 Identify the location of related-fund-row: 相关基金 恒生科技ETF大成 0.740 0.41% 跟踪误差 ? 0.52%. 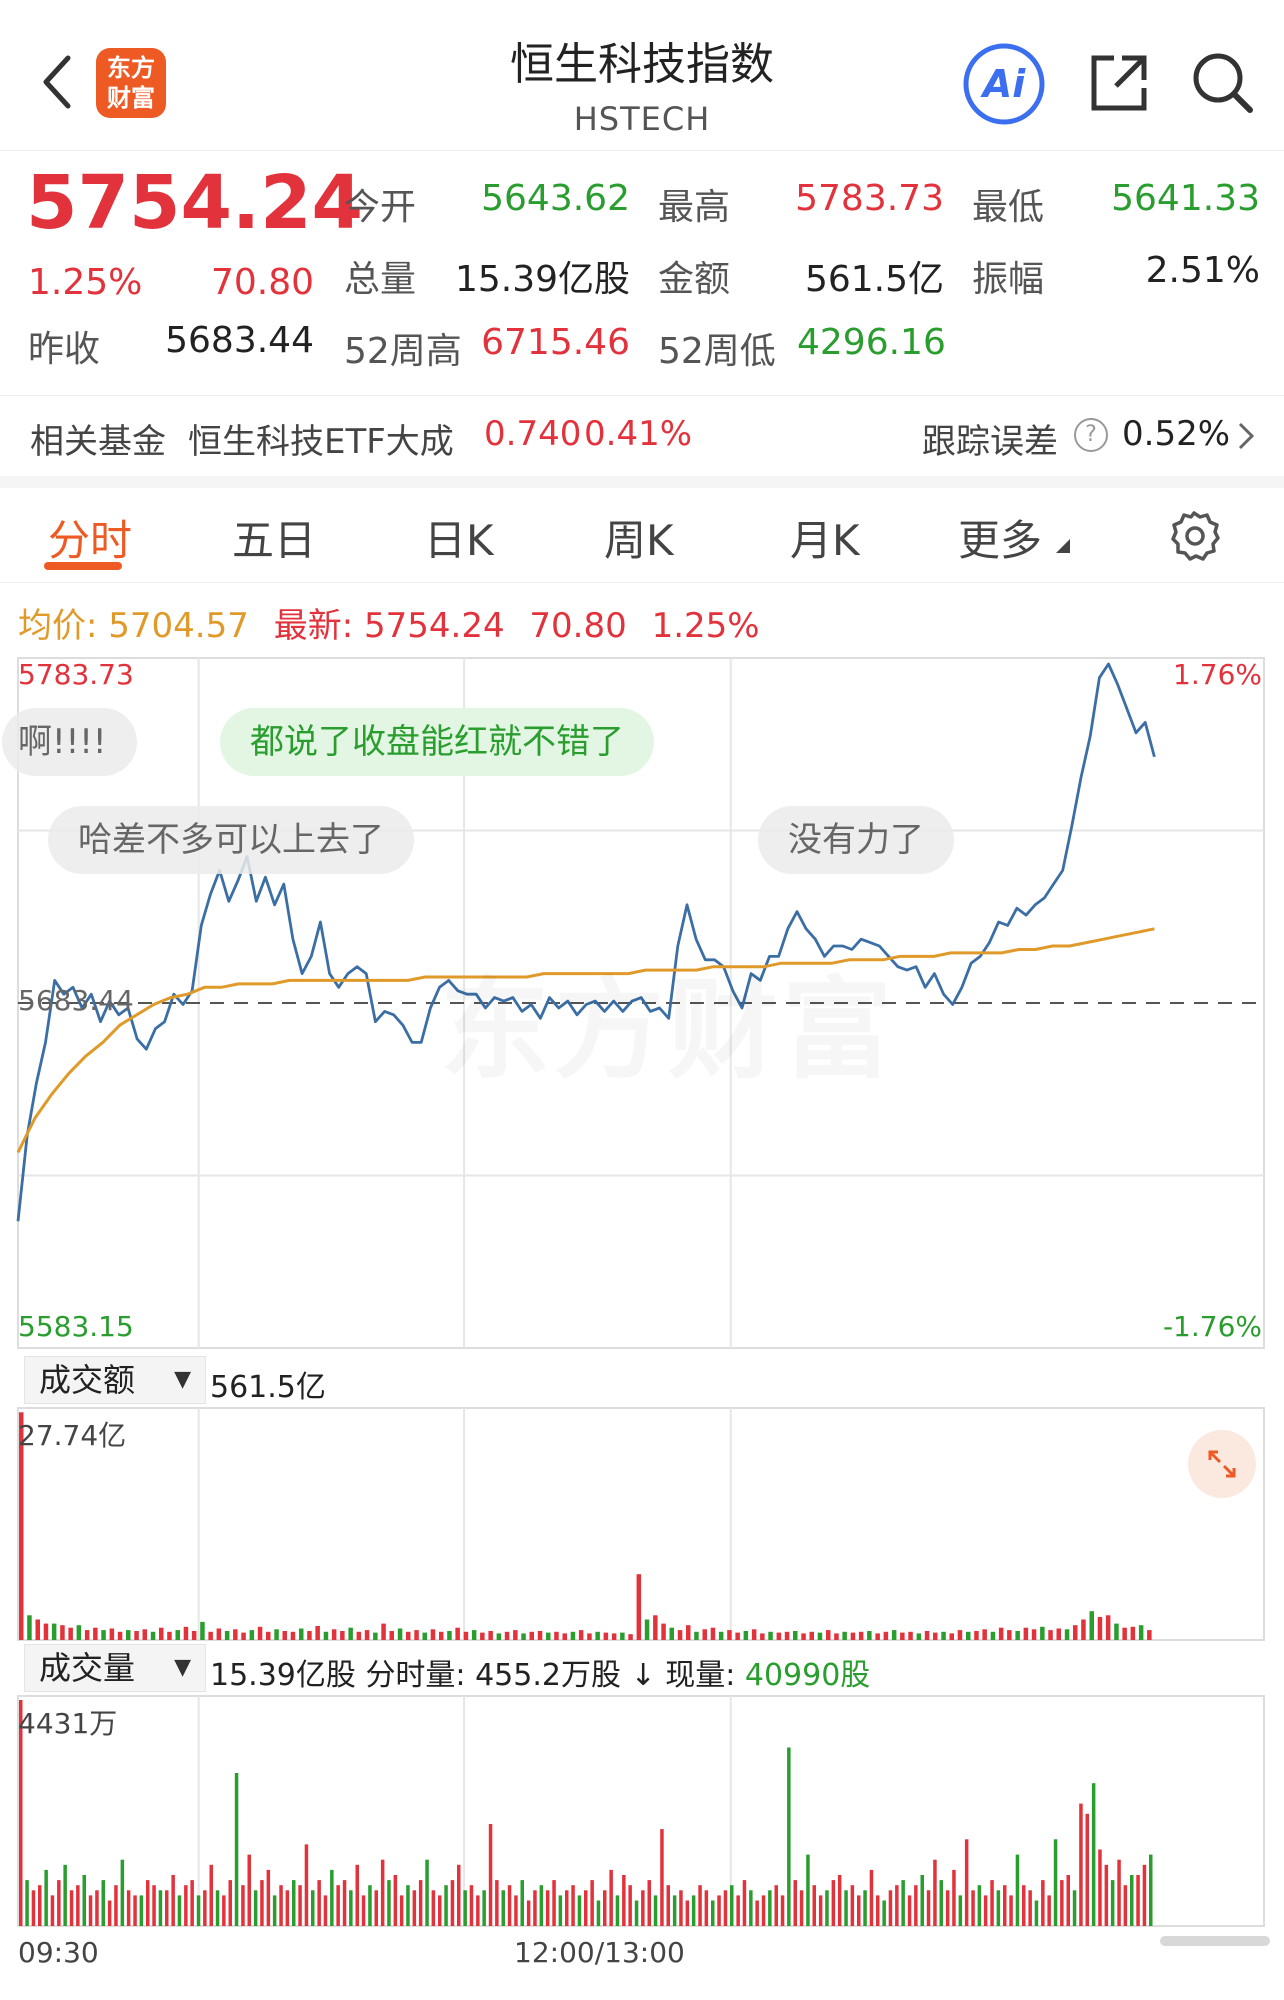
(642, 441).